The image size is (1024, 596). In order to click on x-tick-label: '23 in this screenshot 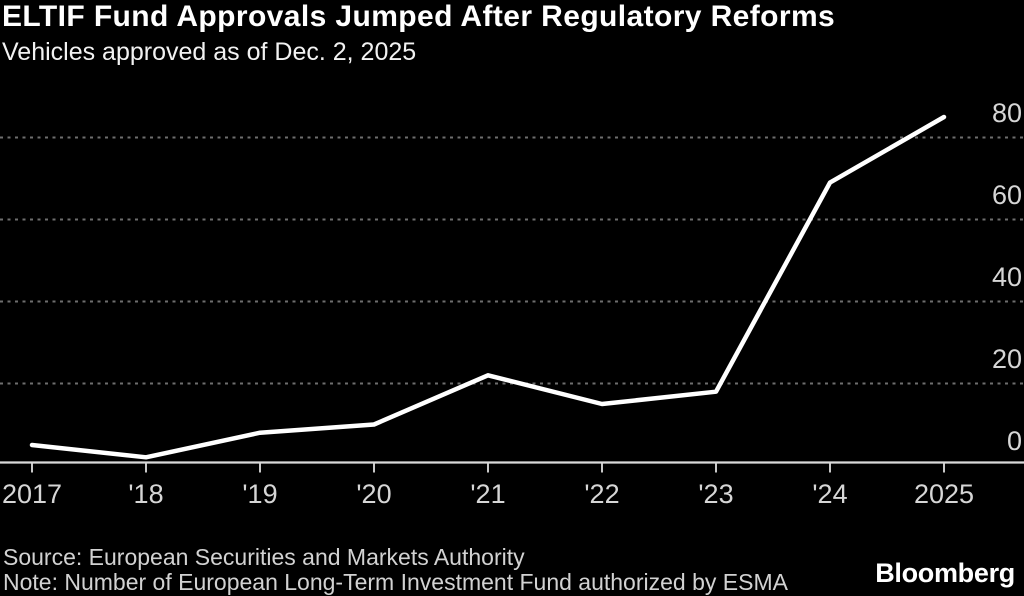, I will do `click(716, 494)`.